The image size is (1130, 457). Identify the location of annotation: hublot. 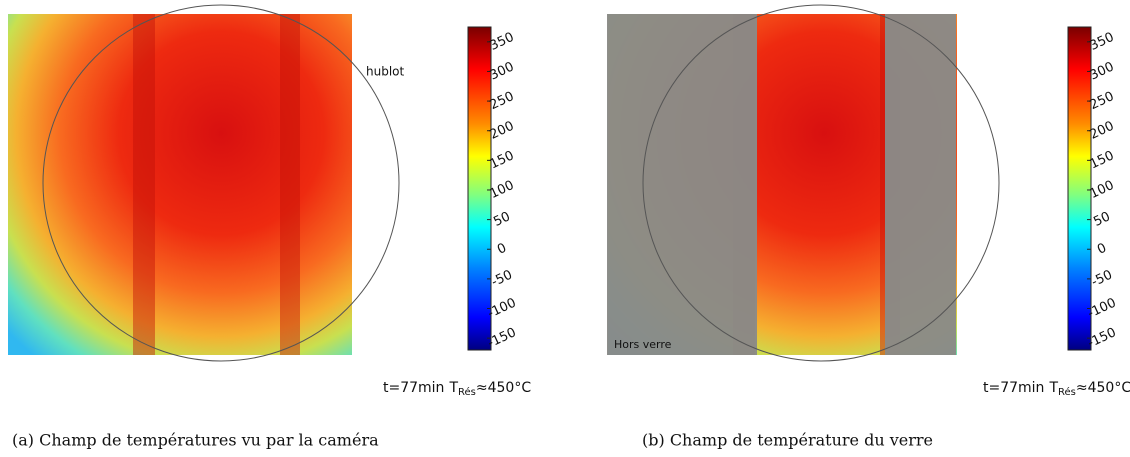
(385, 72).